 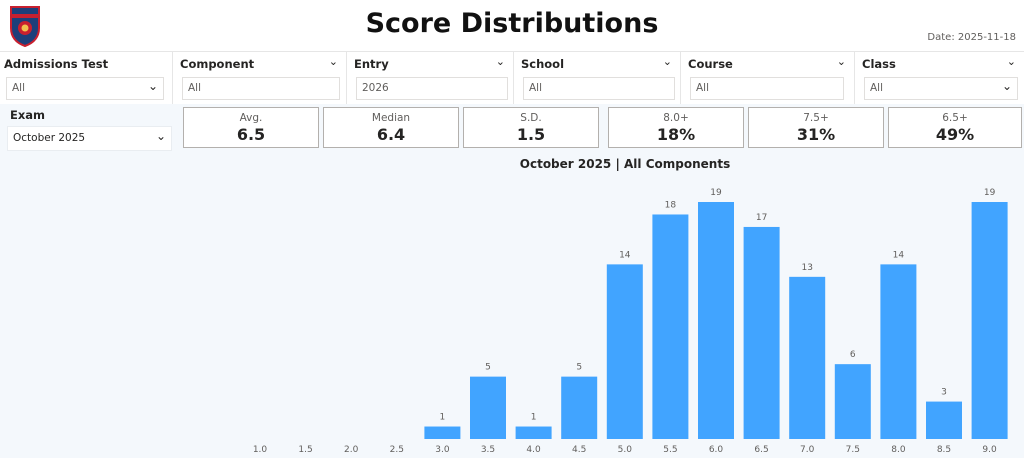 I want to click on component-dropdown: All, so click(x=261, y=88).